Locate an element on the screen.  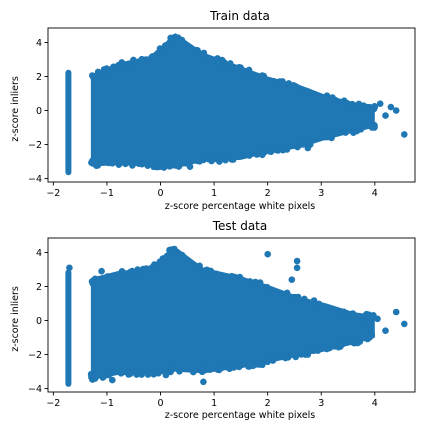
x-tick-label: −1 is located at coordinates (107, 403).